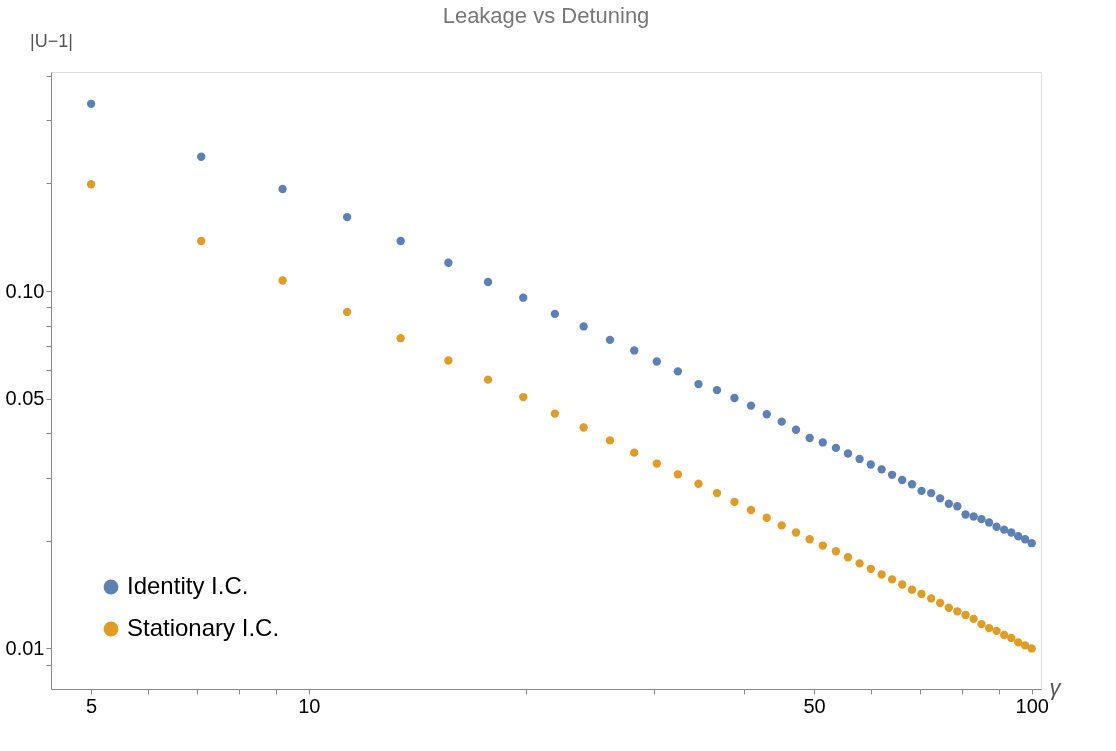 This screenshot has width=1116, height=751. What do you see at coordinates (309, 705) in the screenshot?
I see `x-tick-label: 10` at bounding box center [309, 705].